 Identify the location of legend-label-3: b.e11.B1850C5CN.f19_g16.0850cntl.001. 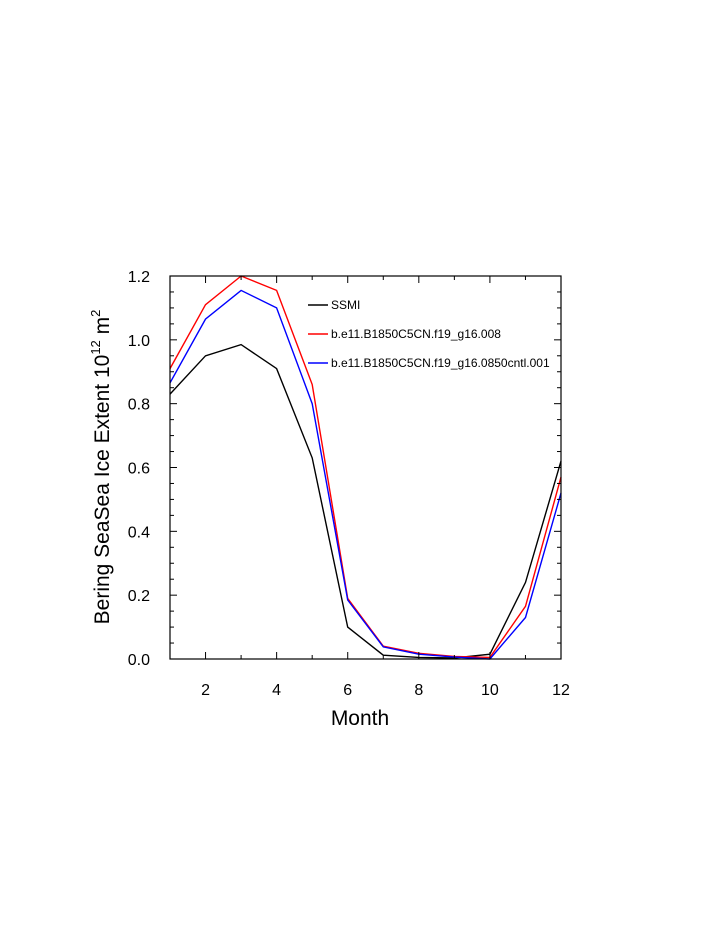
(440, 363).